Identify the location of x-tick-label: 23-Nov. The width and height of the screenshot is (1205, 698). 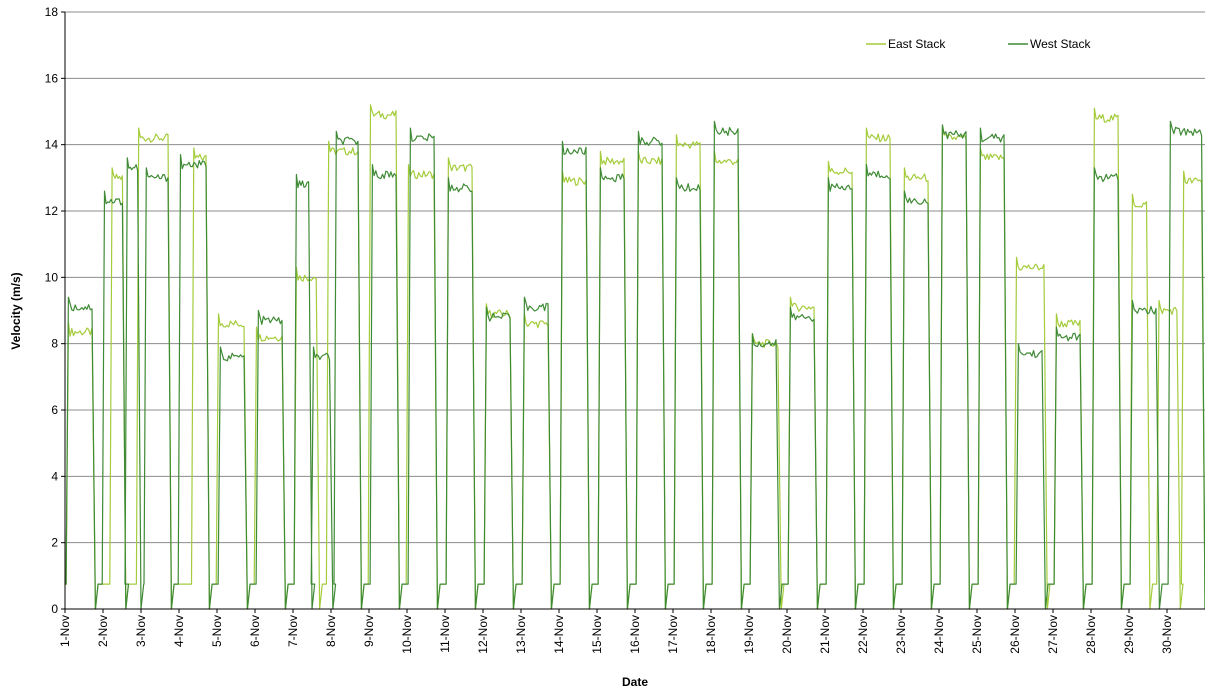
(901, 634).